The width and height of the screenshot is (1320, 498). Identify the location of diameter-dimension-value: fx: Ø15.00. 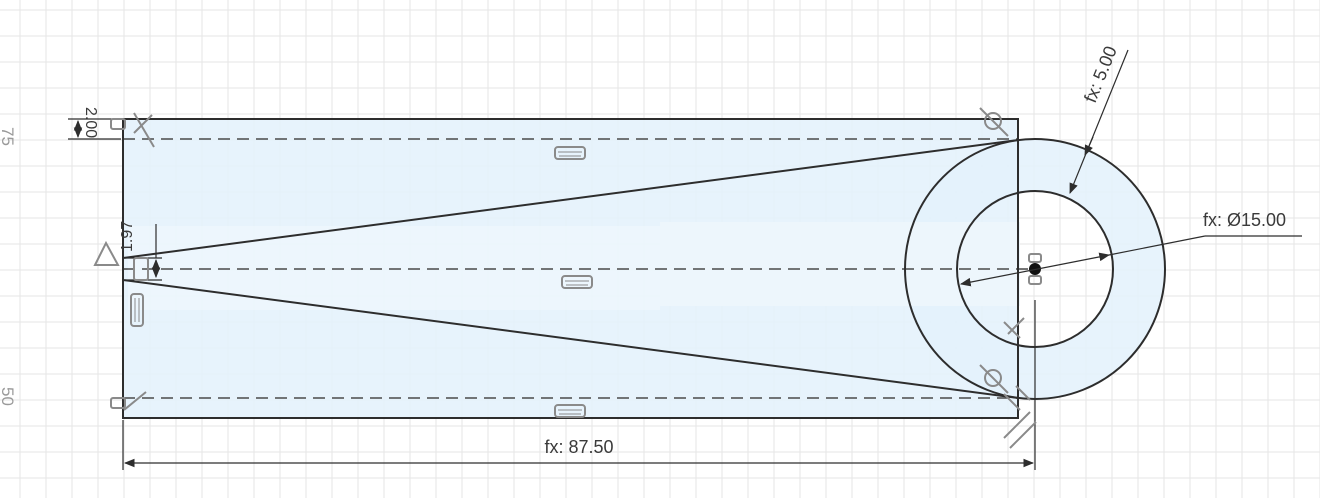
(1244, 220).